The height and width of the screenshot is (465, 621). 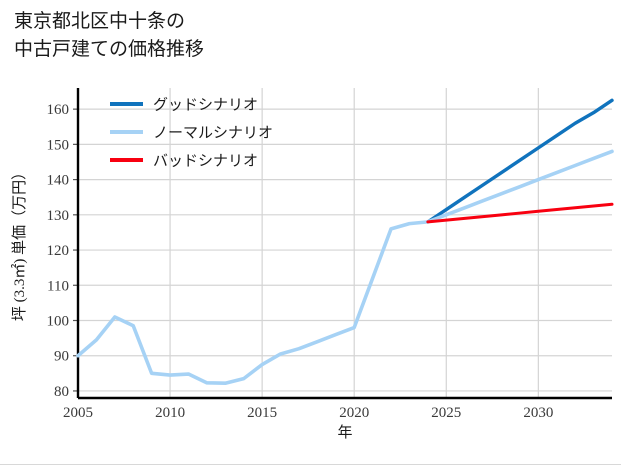 I want to click on y-tick-label: 150, so click(x=58, y=145).